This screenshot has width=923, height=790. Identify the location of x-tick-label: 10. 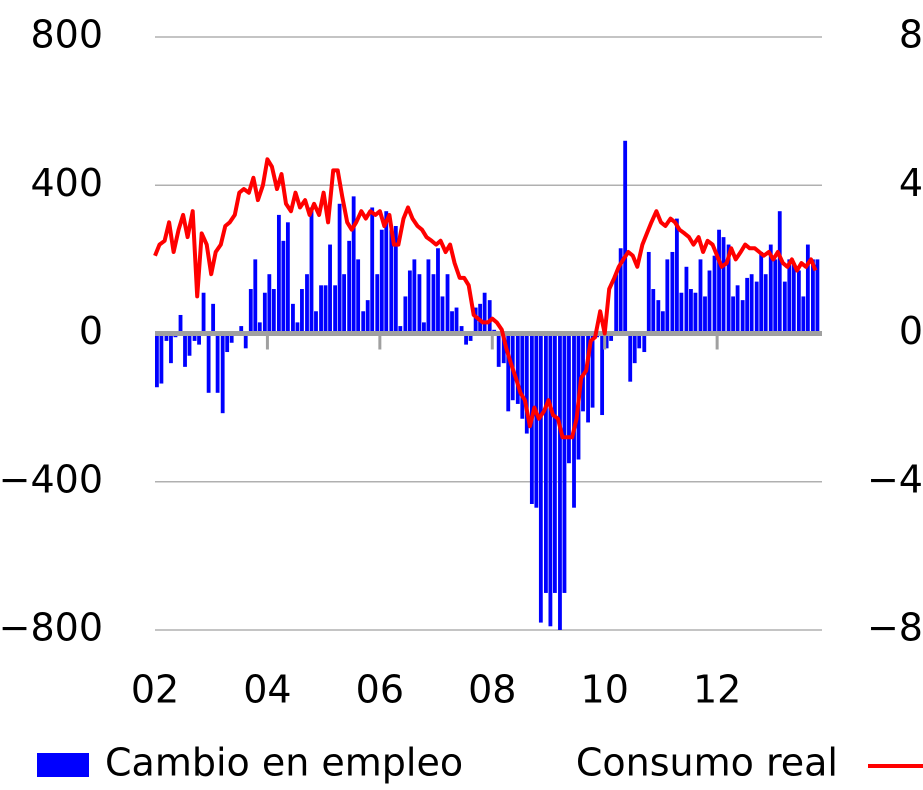
(605, 690).